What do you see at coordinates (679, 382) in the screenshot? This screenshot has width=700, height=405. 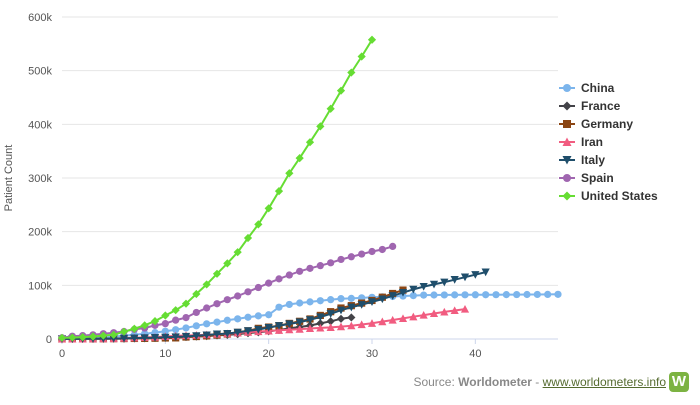 I see `worldometer-logo-icon: W` at bounding box center [679, 382].